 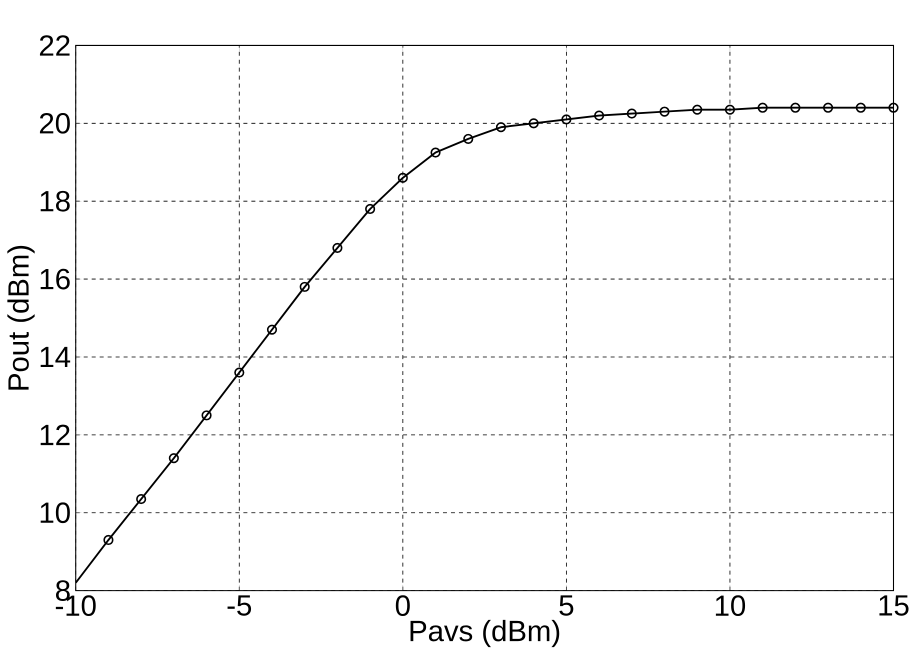 What do you see at coordinates (55, 357) in the screenshot?
I see `y-tick-label: 14` at bounding box center [55, 357].